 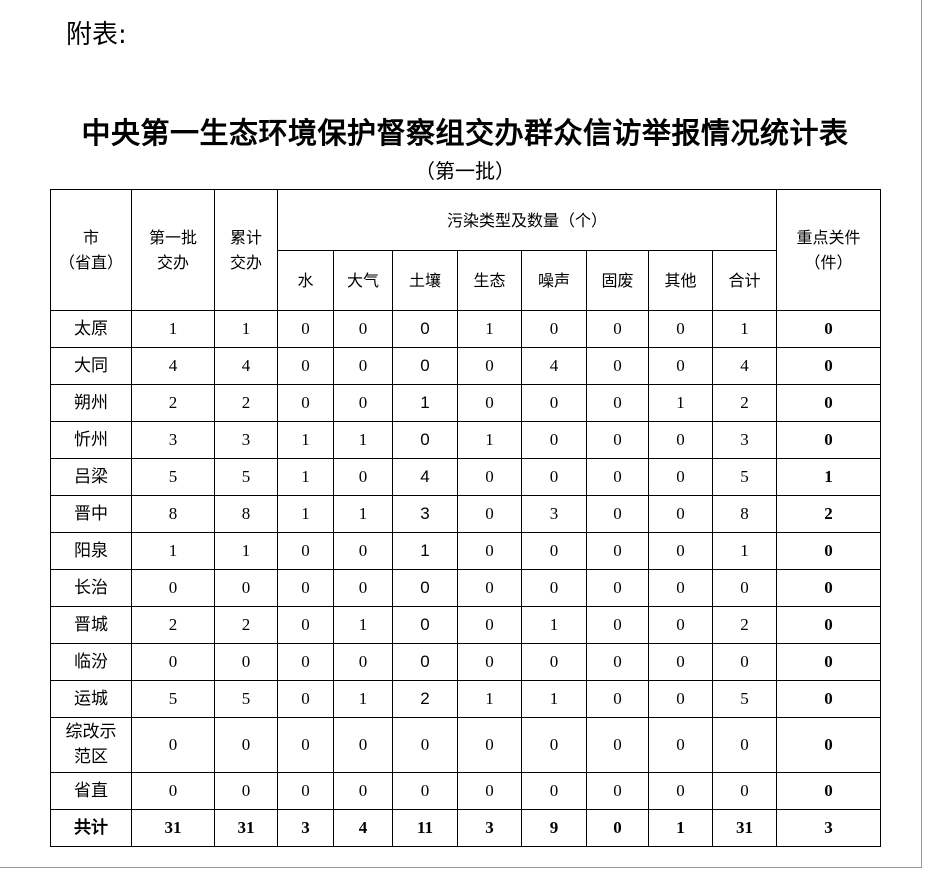 What do you see at coordinates (465, 171) in the screenshot?
I see `document-subtitle: （第一批）` at bounding box center [465, 171].